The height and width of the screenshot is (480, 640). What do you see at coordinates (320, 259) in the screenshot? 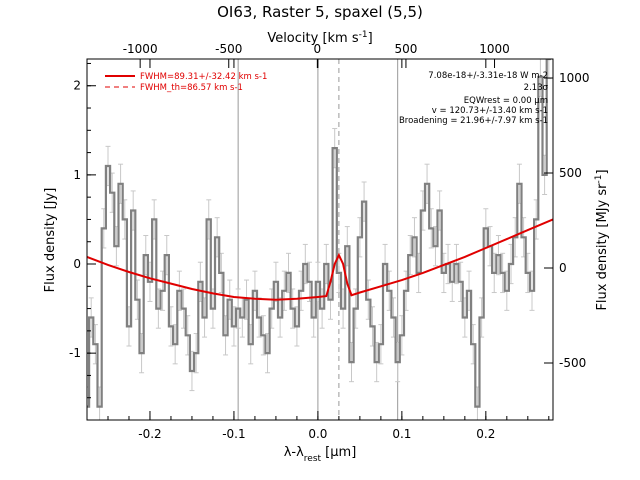
I see `fit-curve` at bounding box center [320, 259].